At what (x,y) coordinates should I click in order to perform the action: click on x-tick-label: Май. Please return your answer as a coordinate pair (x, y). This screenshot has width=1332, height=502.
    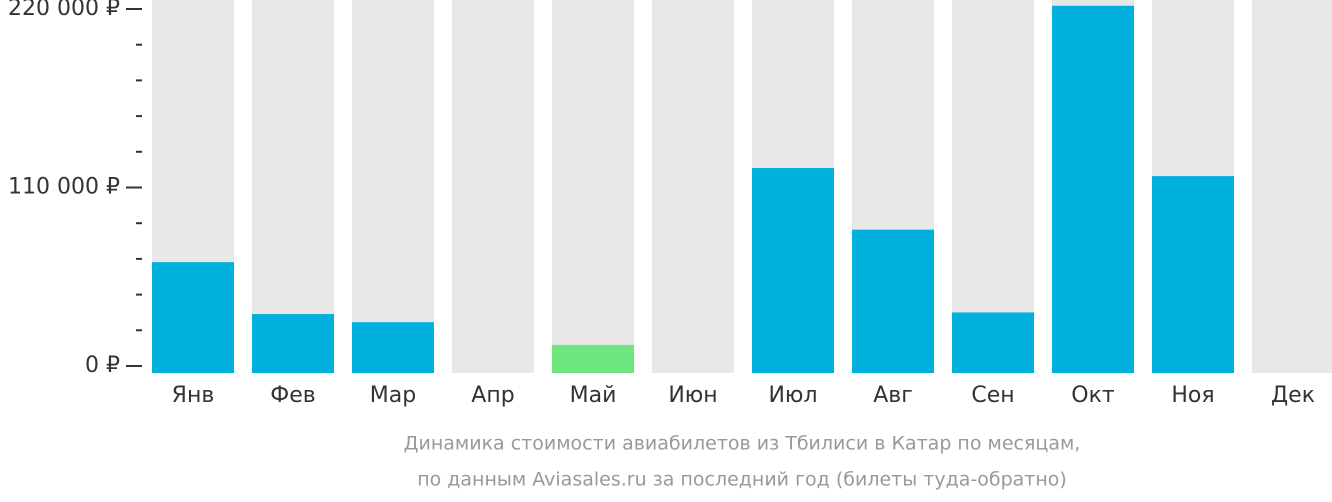
    Looking at the image, I should click on (593, 395).